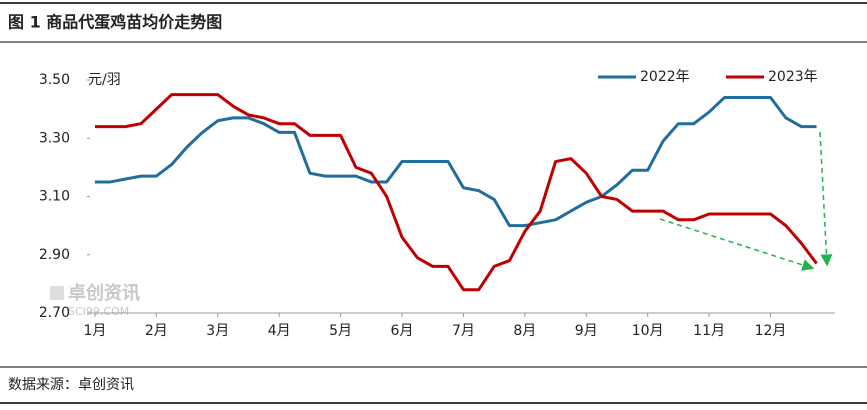 This screenshot has width=867, height=410. What do you see at coordinates (524, 331) in the screenshot?
I see `x-tick-label: 8月` at bounding box center [524, 331].